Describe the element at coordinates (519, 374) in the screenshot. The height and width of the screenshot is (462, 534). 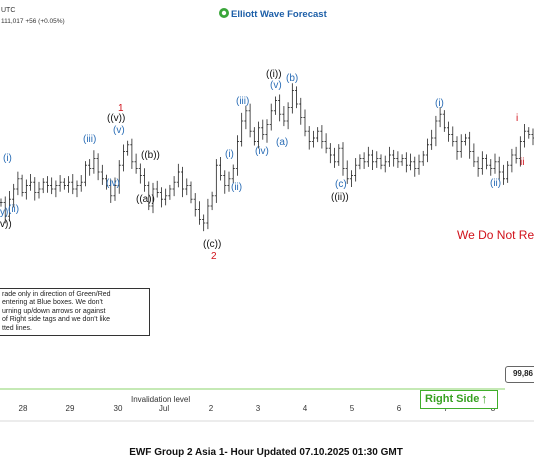
I see `invalidation-price-tag: 99,86` at that location.